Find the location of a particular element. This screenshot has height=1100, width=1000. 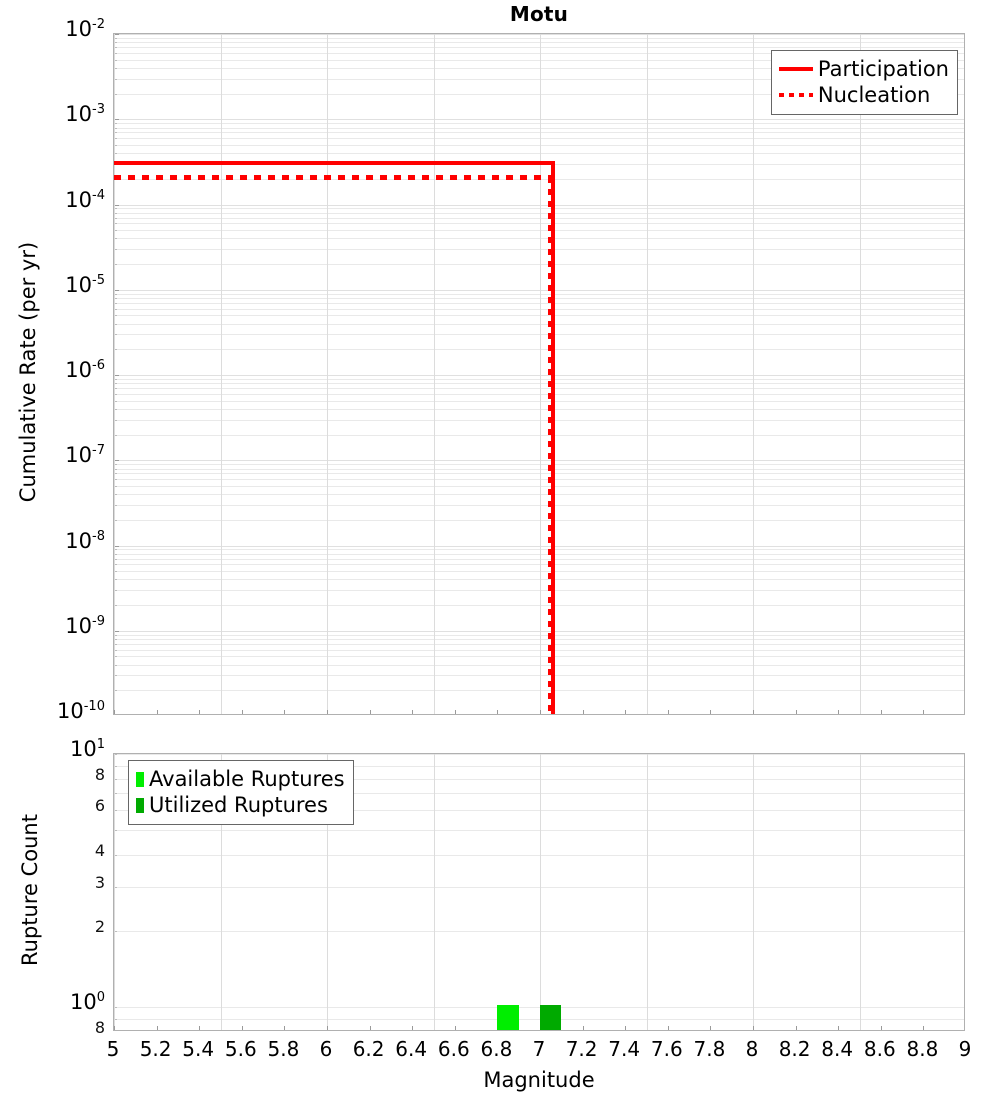

legend-item-participation: Participation is located at coordinates (863, 69).